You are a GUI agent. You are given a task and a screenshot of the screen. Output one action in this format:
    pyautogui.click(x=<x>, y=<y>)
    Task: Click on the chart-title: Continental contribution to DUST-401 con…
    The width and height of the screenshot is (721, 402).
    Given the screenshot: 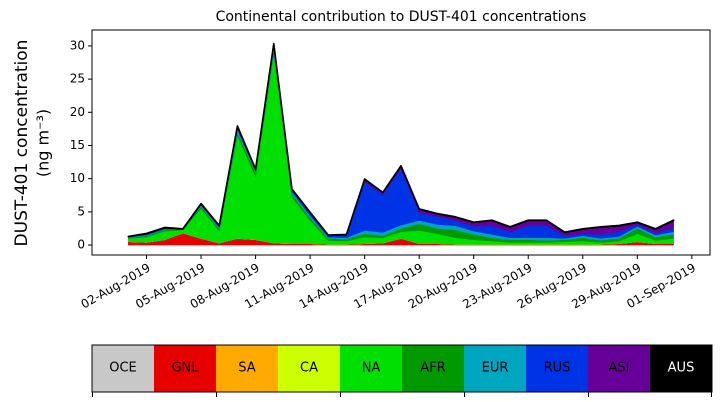 What is the action you would take?
    pyautogui.click(x=401, y=17)
    